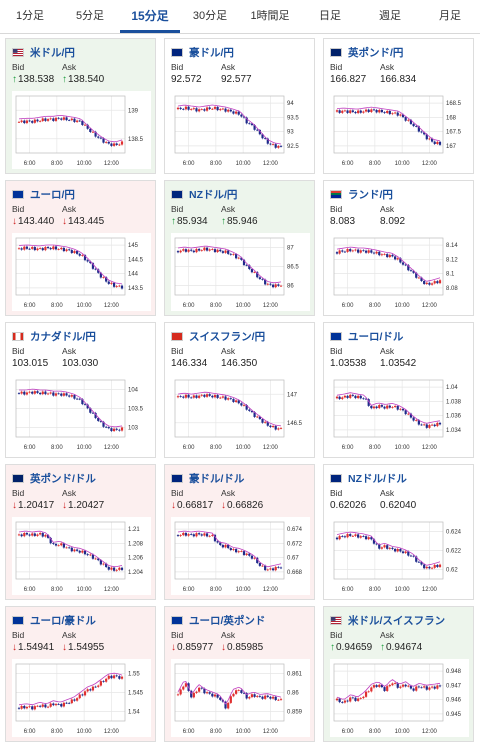 The image size is (480, 742). What do you see at coordinates (81, 272) in the screenshot?
I see `price-chart: 6:00 8:00 10:00 12:00 145 144.5 144 143.5` at bounding box center [81, 272].